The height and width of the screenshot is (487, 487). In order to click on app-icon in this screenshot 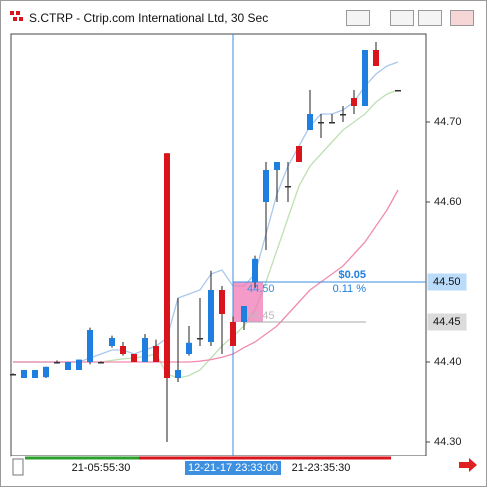, I will do `click(16, 16)`.